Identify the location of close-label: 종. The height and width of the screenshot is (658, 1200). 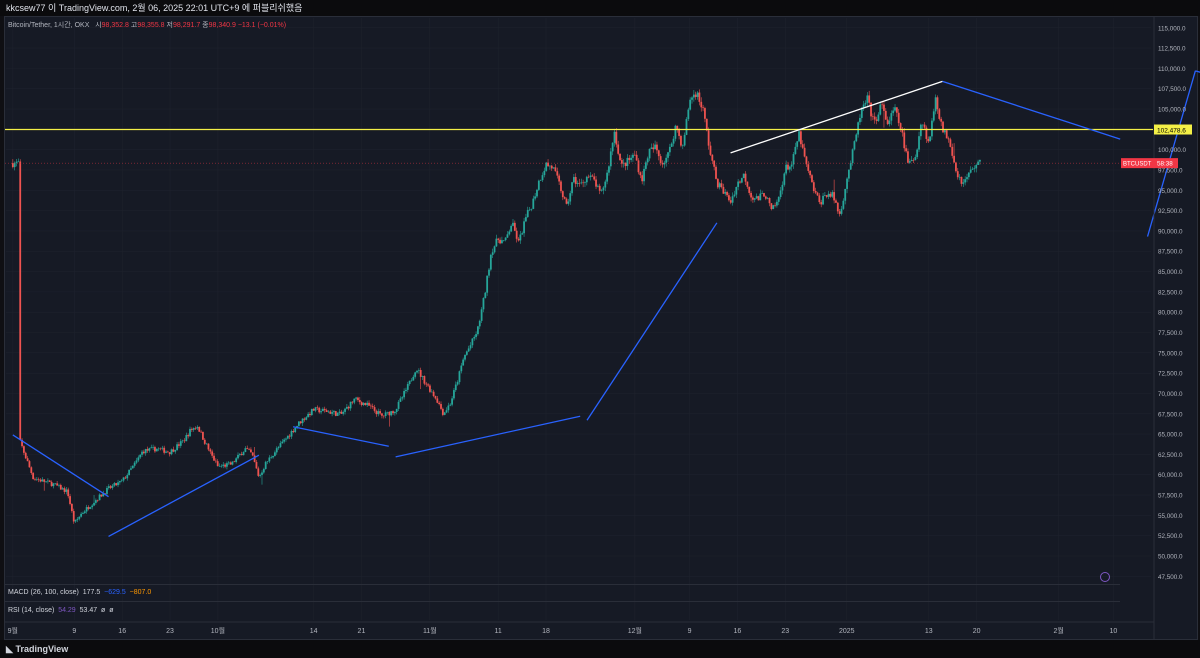
(205, 25).